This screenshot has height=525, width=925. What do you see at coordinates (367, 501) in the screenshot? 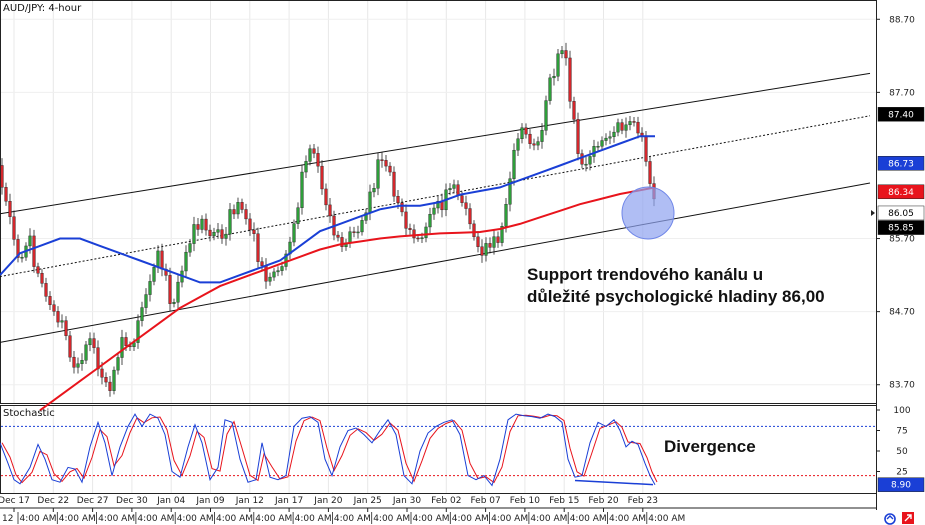
I see `date-label: Jan 25` at bounding box center [367, 501].